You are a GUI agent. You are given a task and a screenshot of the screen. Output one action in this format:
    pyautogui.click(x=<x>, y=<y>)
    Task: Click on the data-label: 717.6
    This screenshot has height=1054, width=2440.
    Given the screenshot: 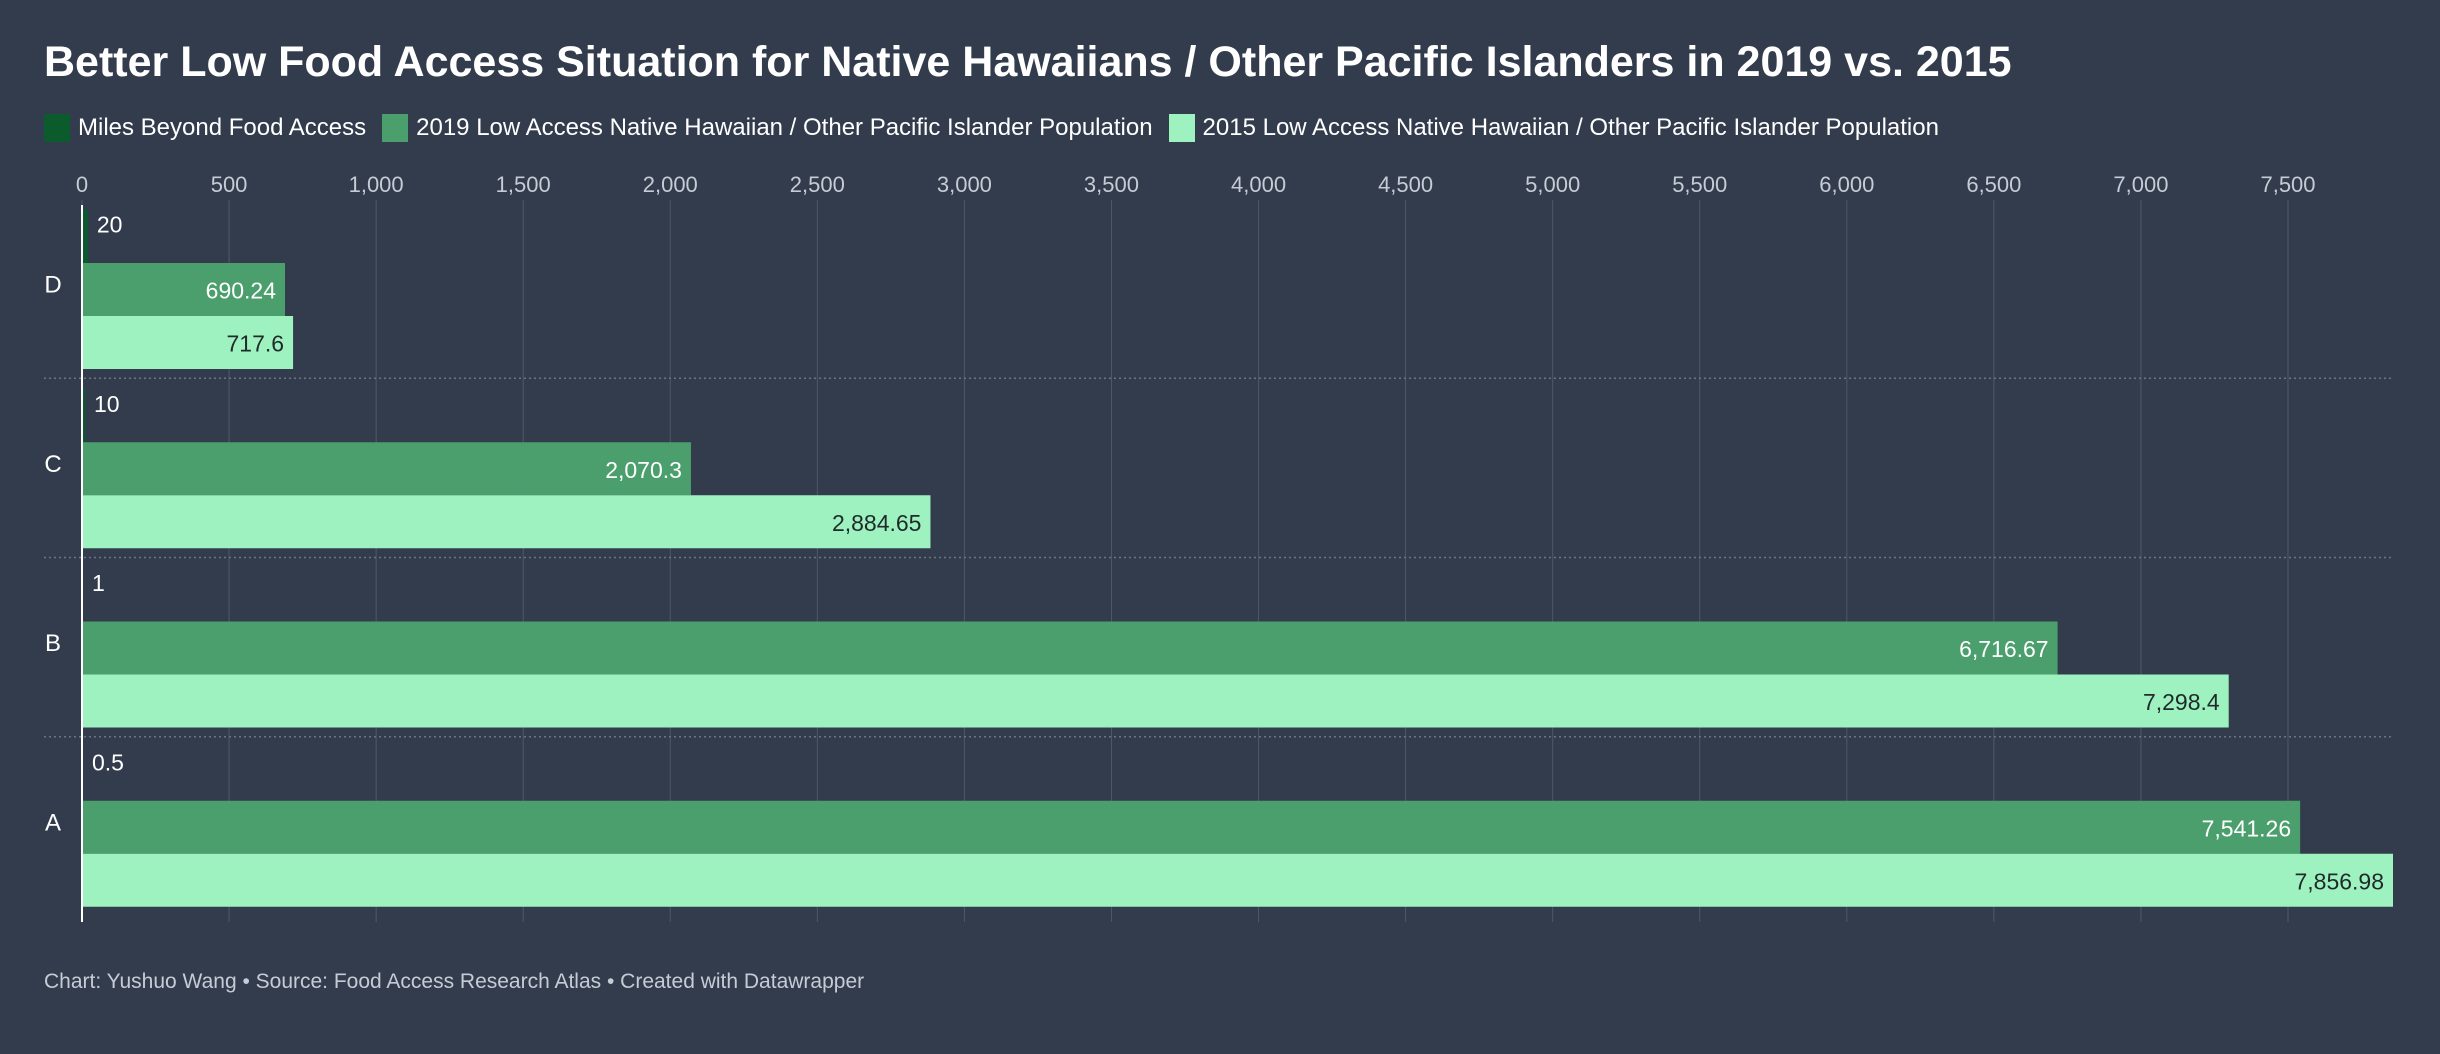 What is the action you would take?
    pyautogui.click(x=256, y=344)
    